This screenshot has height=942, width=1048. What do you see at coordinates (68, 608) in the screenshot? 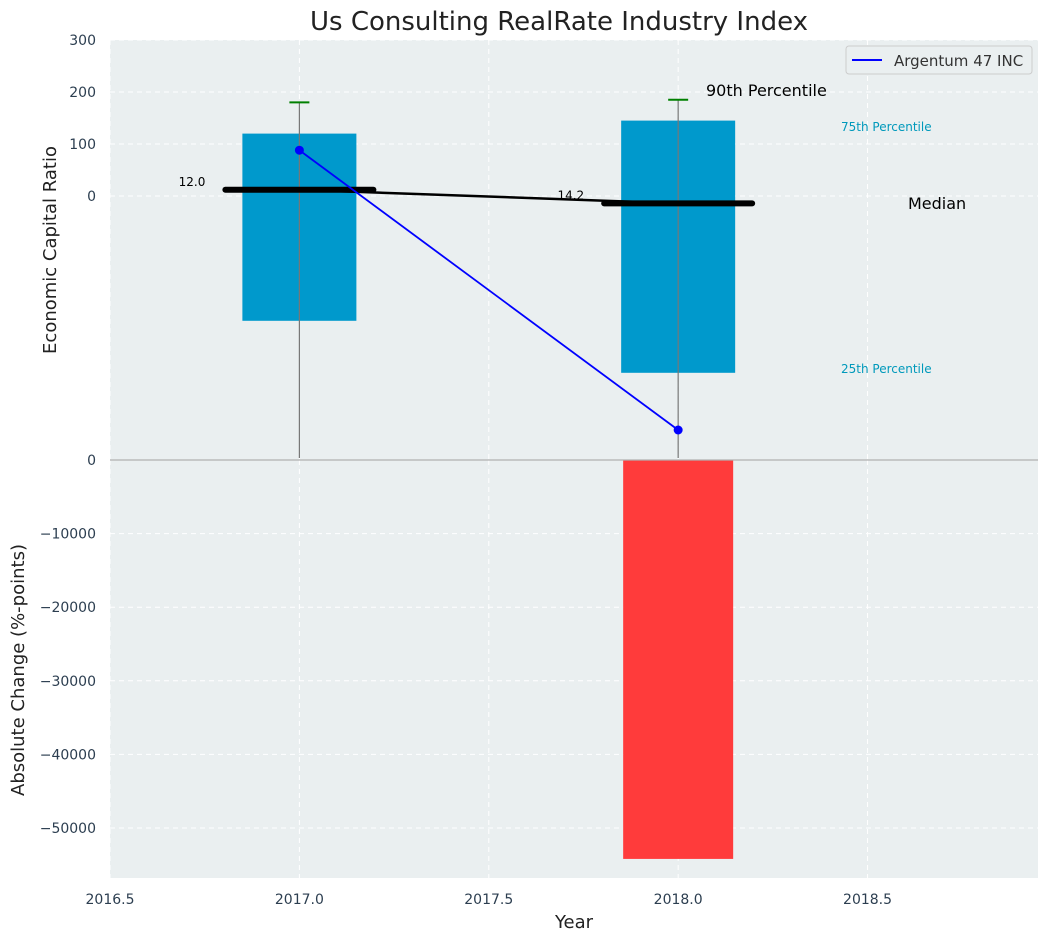
I see `y-tick-label-bottom: −20000` at bounding box center [68, 608].